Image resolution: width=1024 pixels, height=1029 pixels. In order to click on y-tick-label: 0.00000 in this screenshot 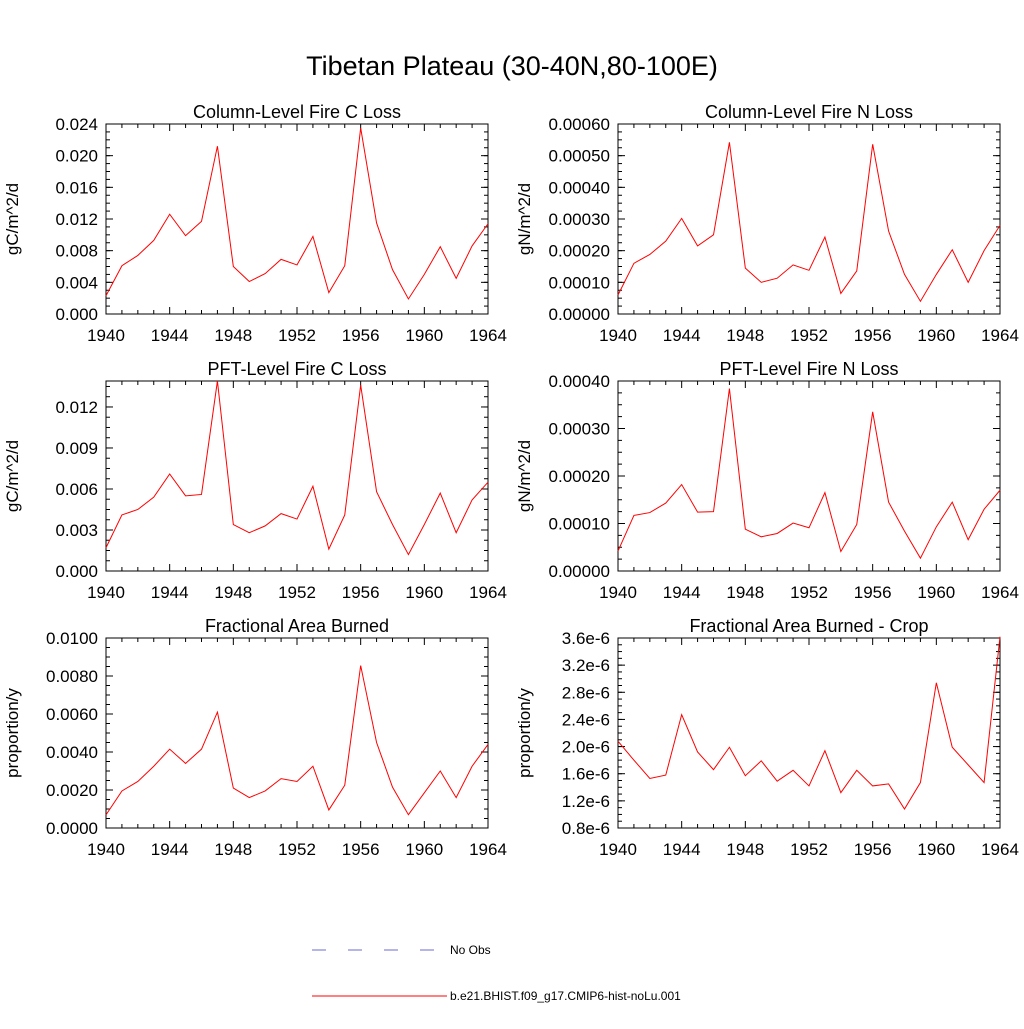, I will do `click(579, 571)`.